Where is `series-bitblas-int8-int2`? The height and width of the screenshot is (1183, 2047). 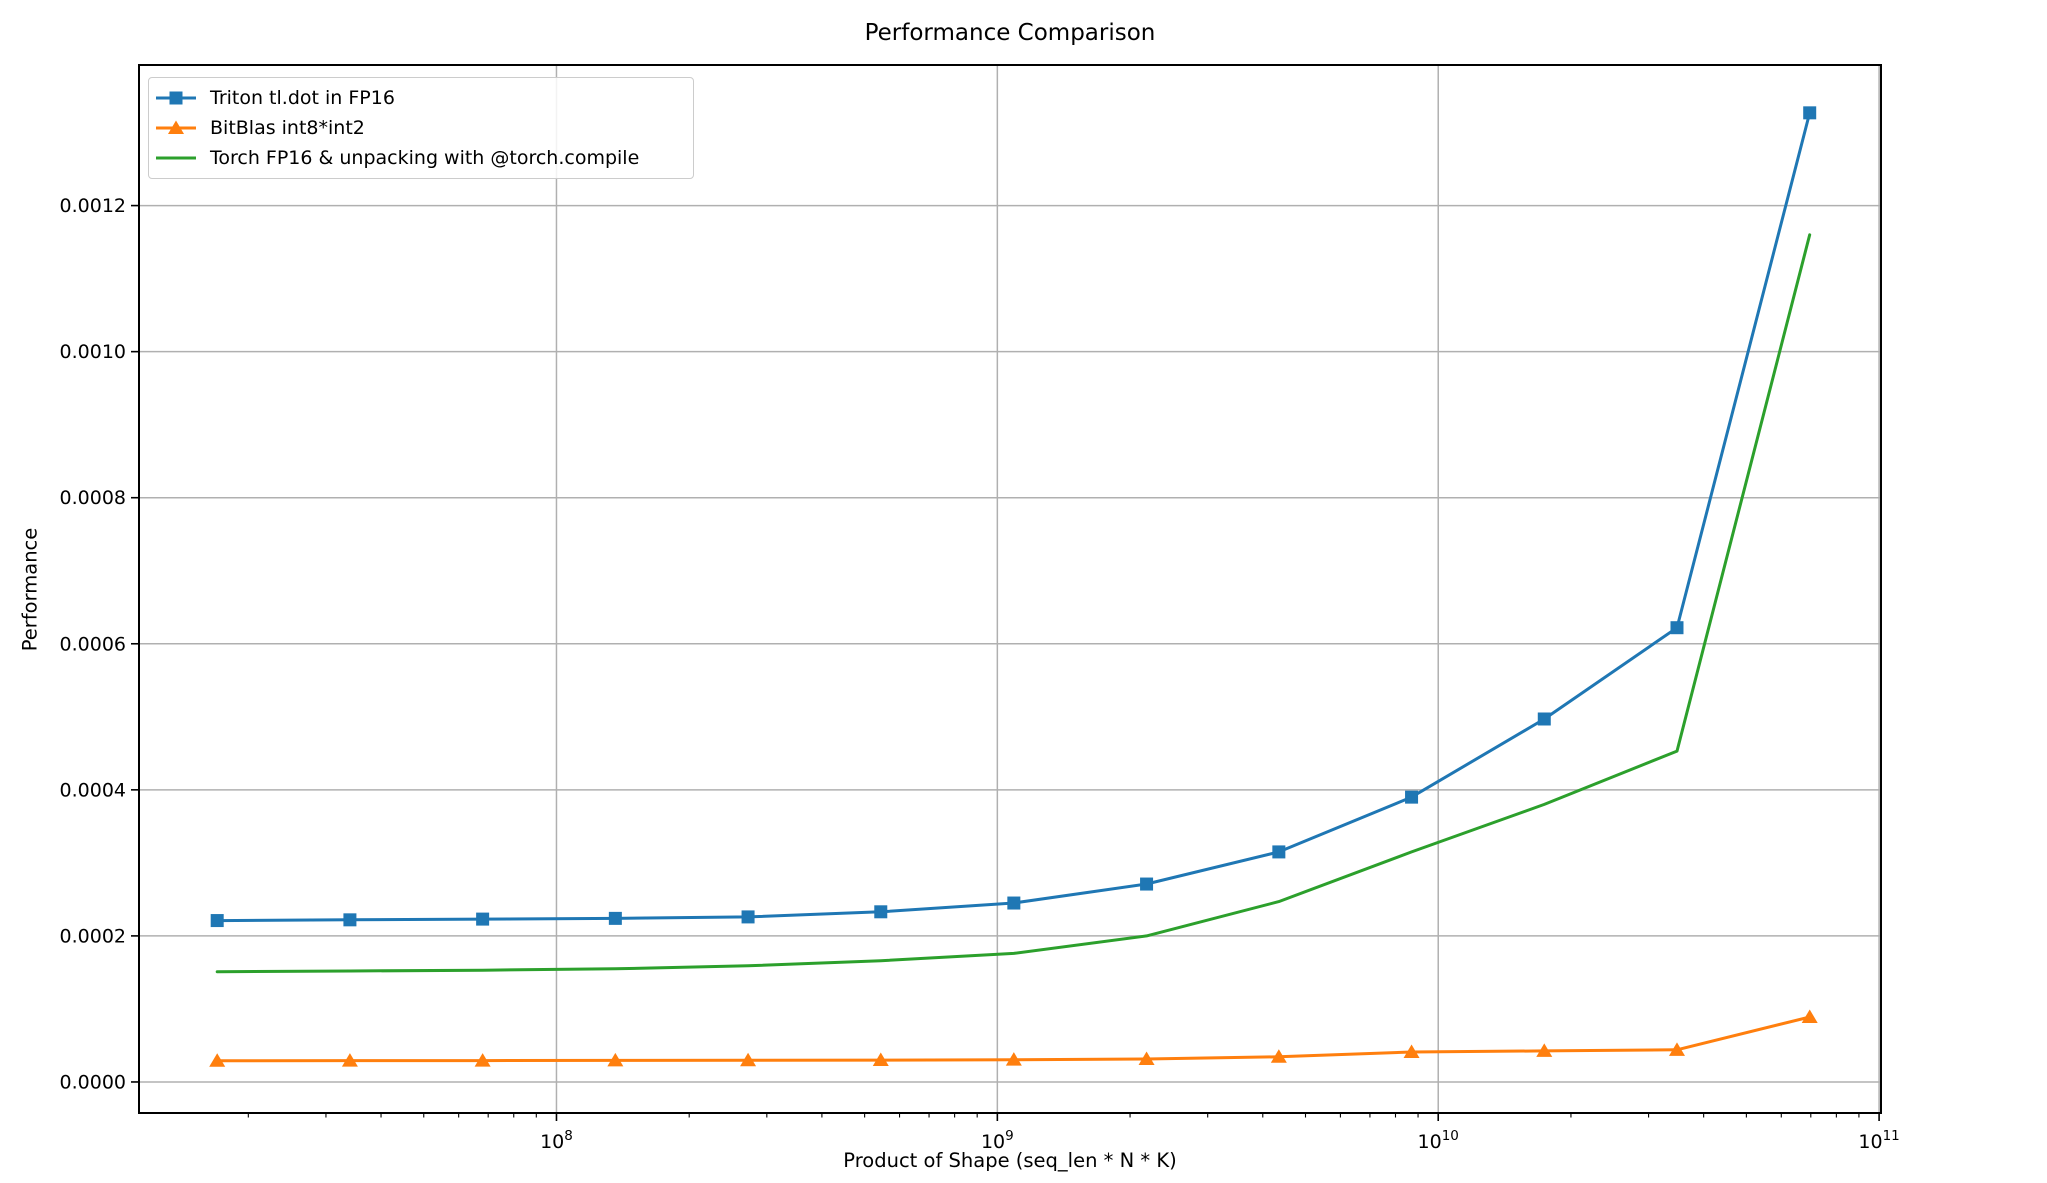 series-bitblas-int8-int2 is located at coordinates (1013, 1038).